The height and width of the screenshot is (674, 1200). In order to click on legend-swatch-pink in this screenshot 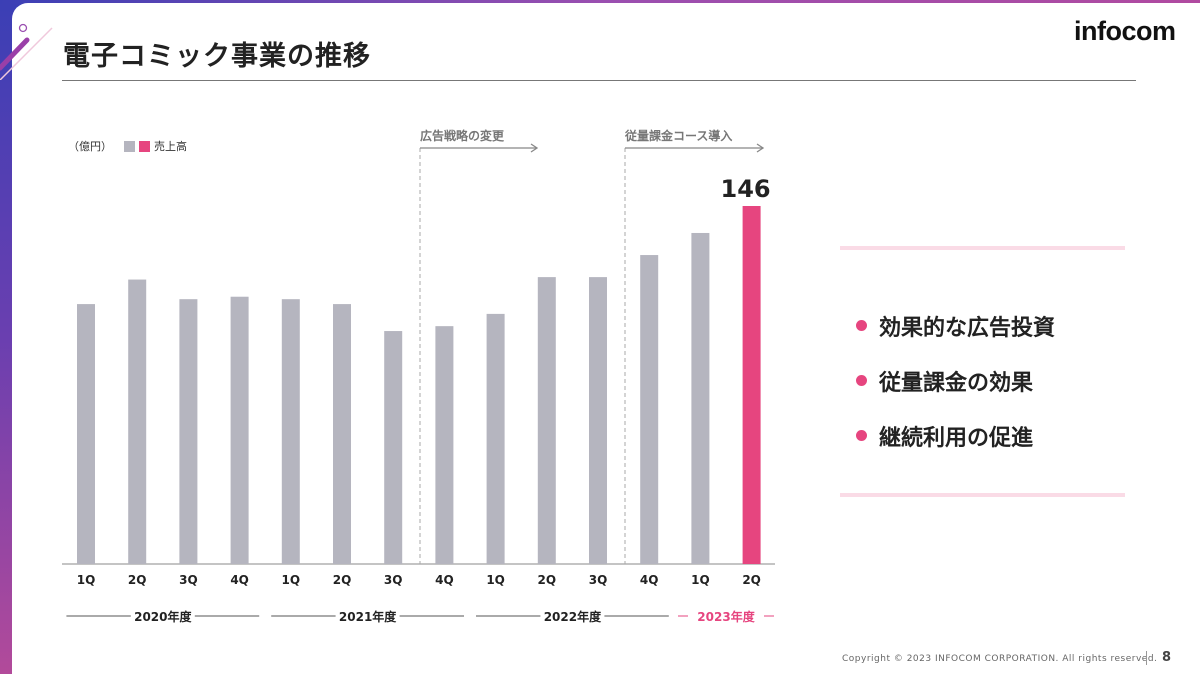, I will do `click(144, 146)`.